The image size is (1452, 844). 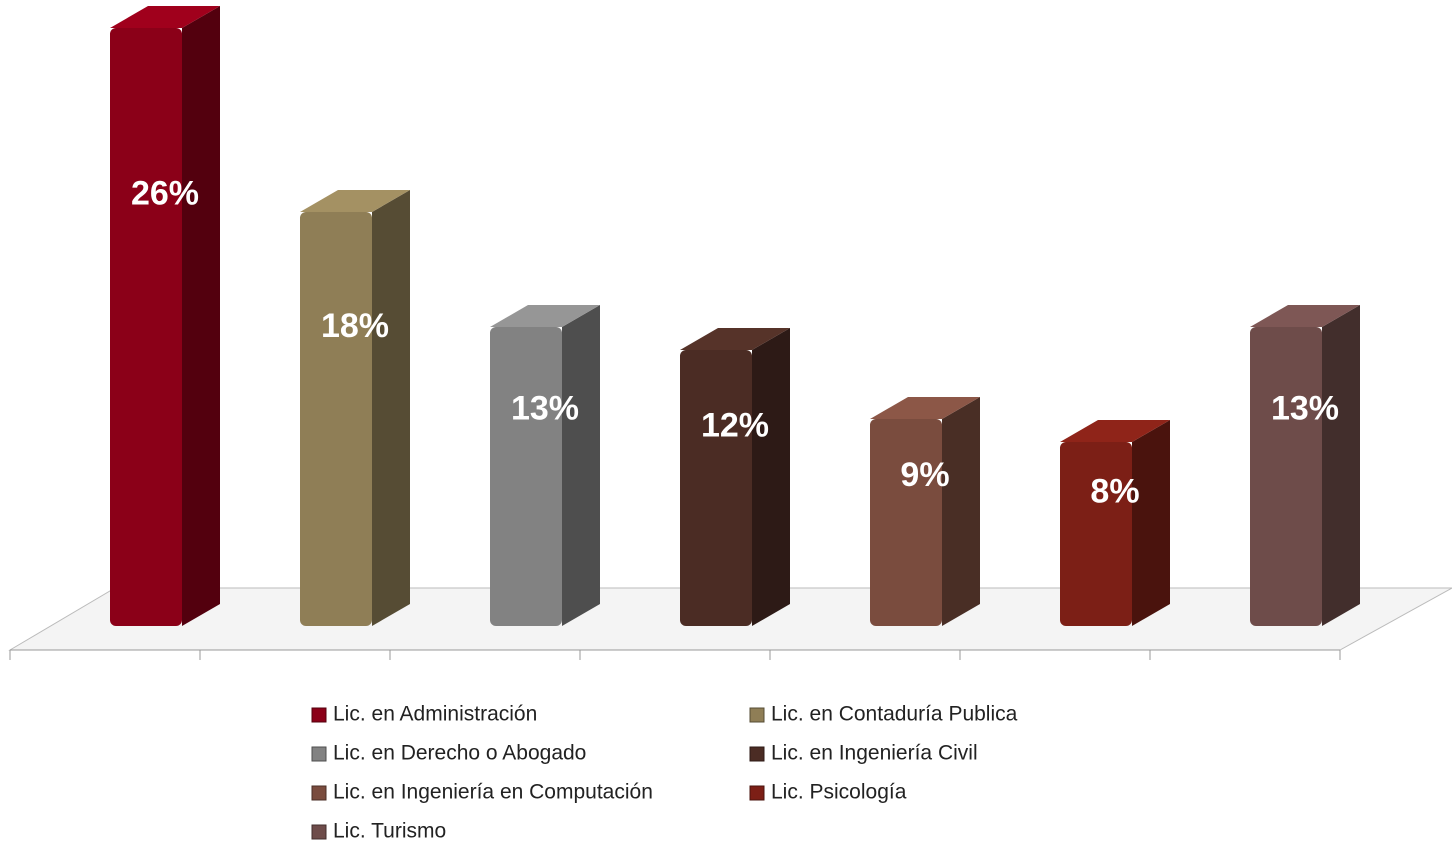 I want to click on legend-label: Lic. Psicología, so click(x=839, y=792).